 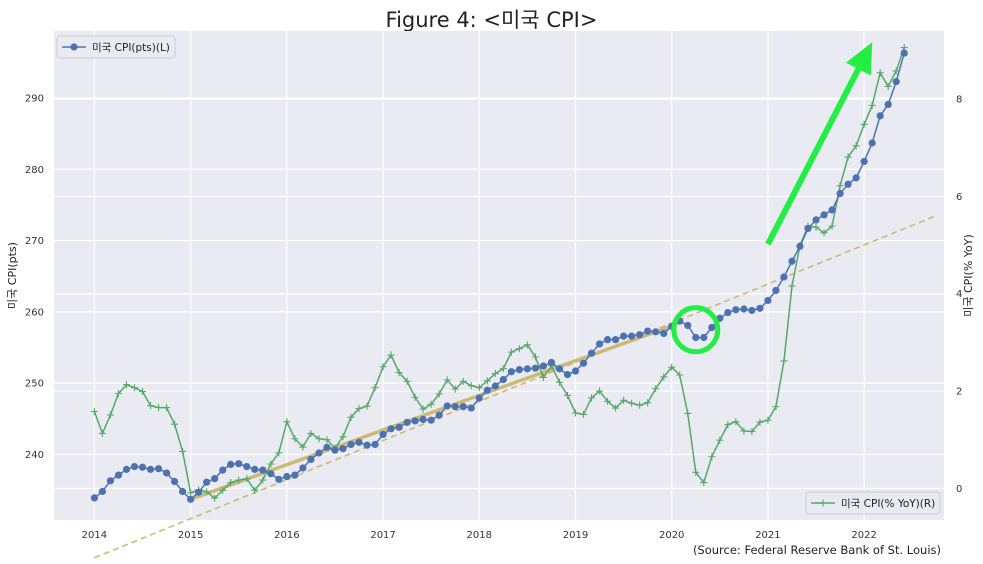 What do you see at coordinates (671, 535) in the screenshot?
I see `x-tick-label: 2020` at bounding box center [671, 535].